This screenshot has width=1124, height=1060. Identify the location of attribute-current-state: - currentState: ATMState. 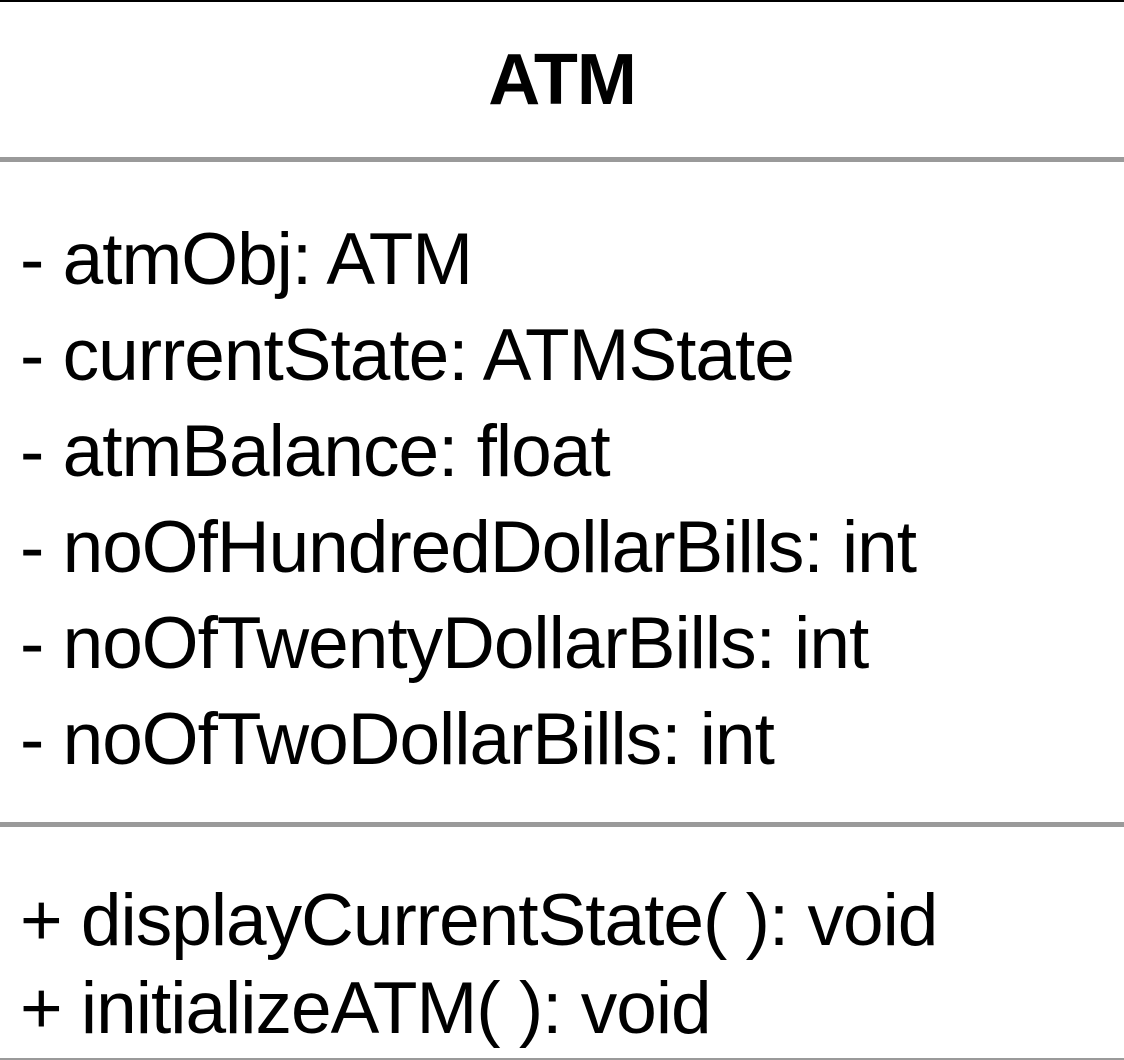
(407, 355).